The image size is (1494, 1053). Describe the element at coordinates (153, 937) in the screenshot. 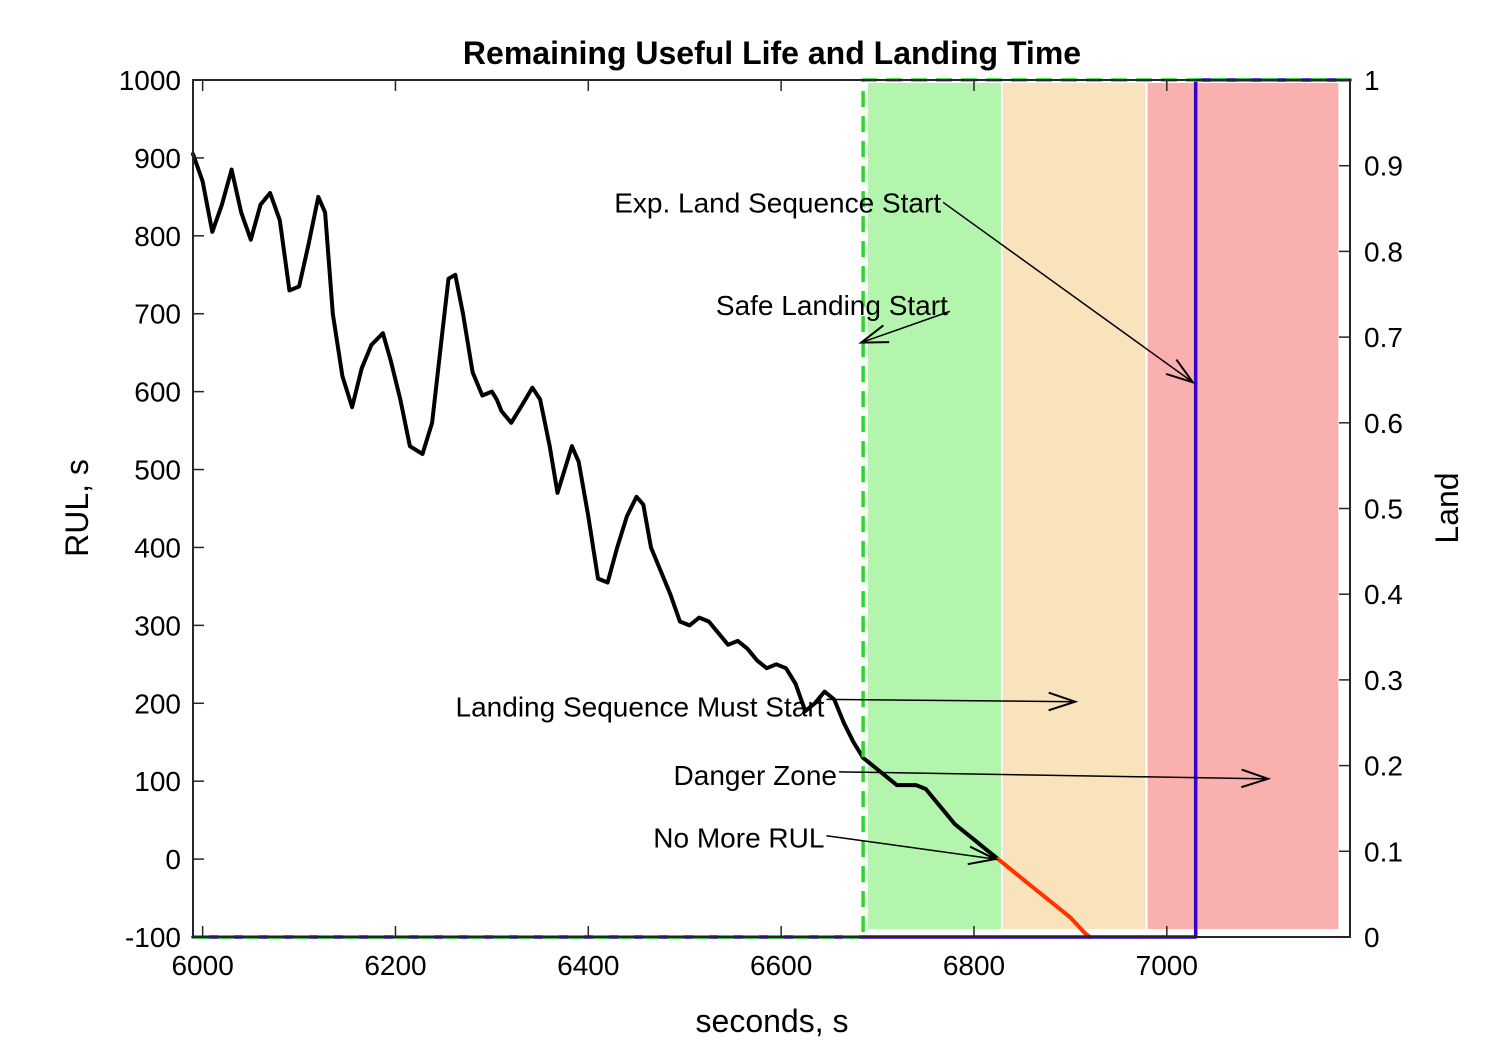

I see `y-tick-label: -100` at that location.